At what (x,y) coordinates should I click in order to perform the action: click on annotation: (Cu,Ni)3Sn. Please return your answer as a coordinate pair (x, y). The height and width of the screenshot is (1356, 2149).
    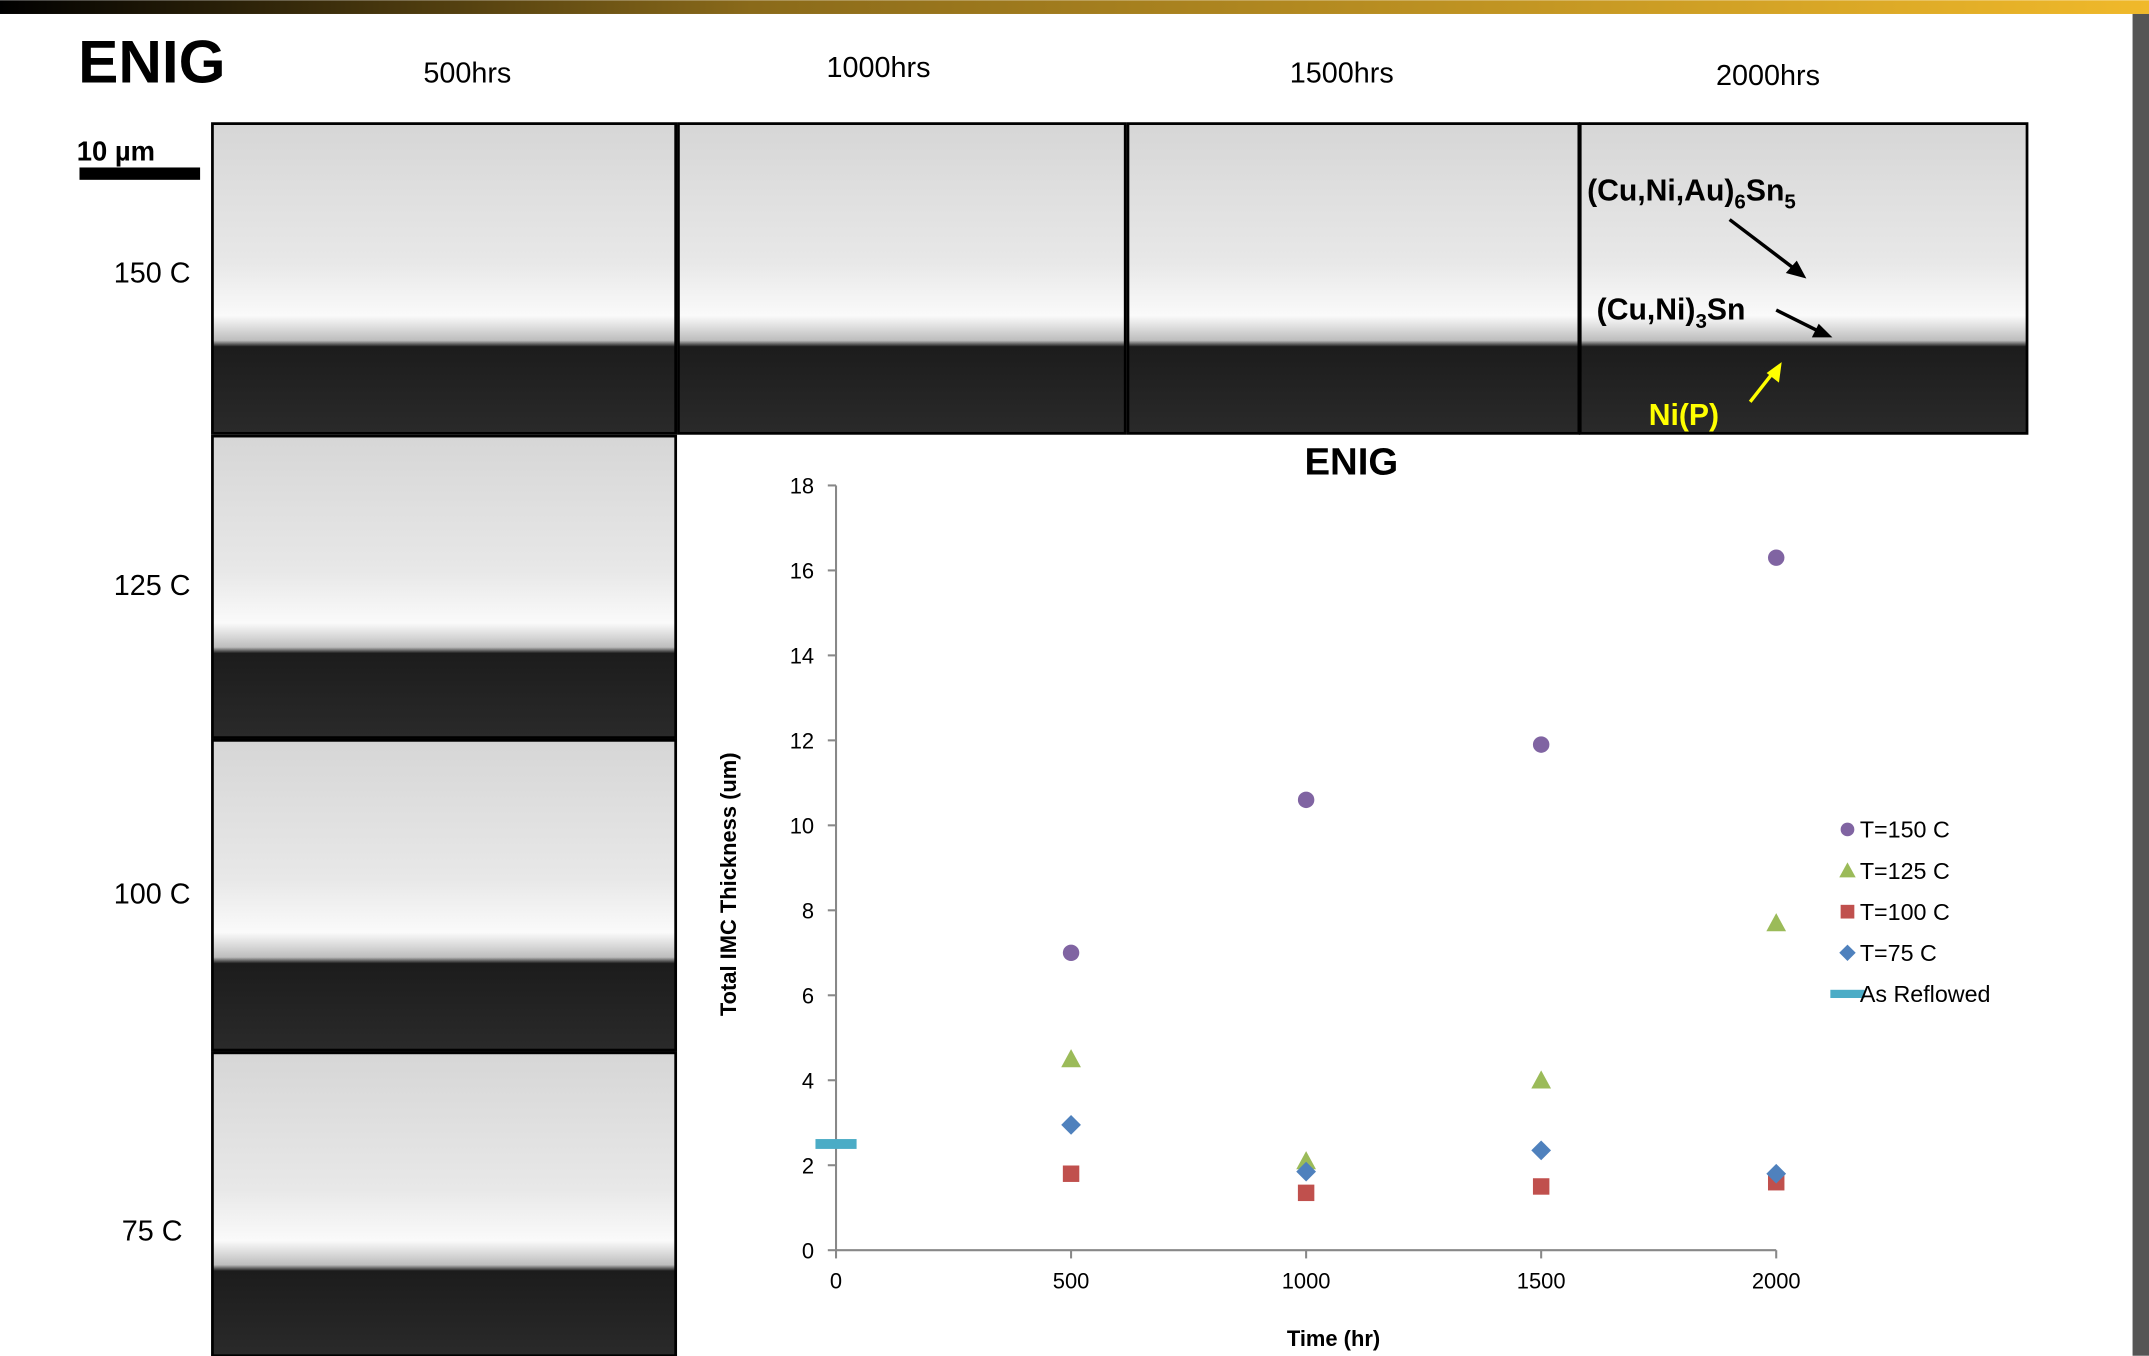
    Looking at the image, I should click on (1671, 313).